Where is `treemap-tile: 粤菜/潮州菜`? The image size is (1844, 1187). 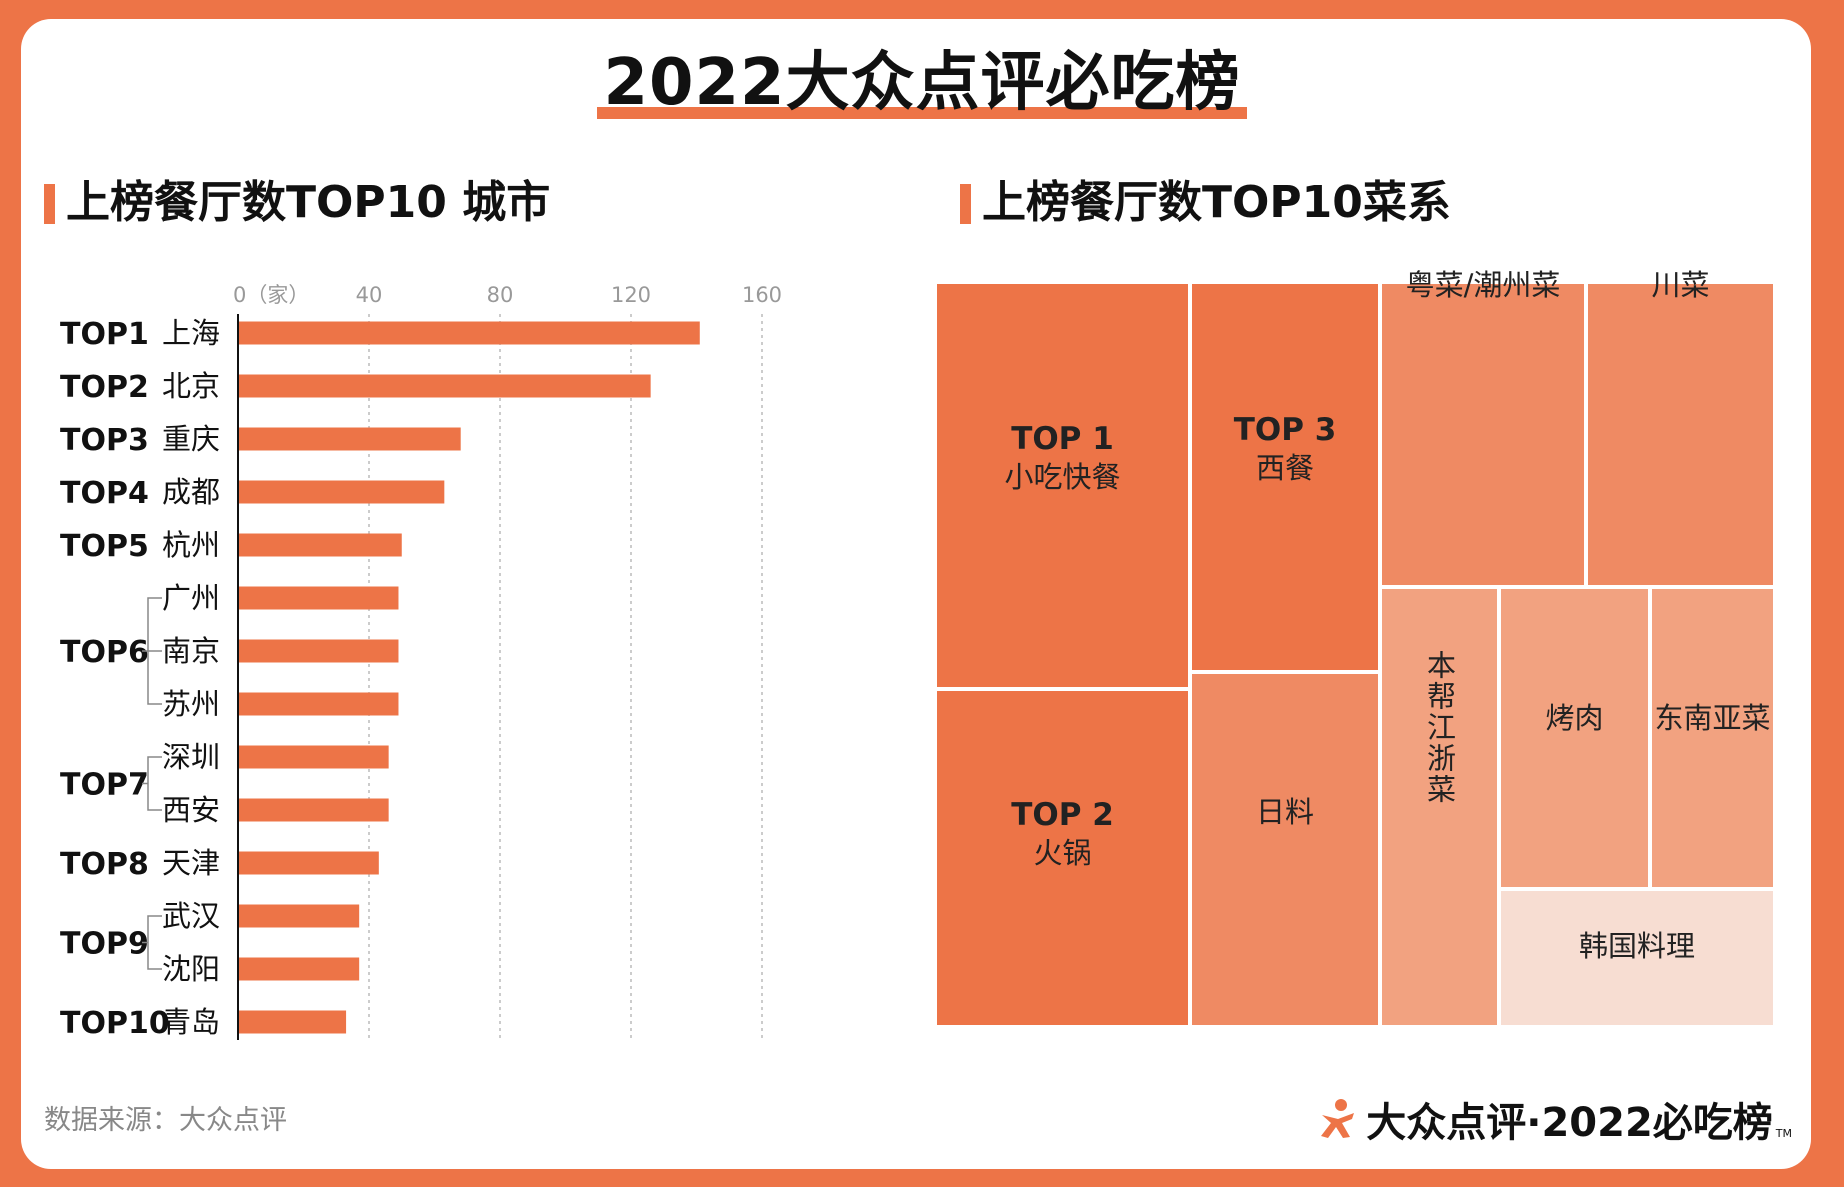
treemap-tile: 粤菜/潮州菜 is located at coordinates (1483, 427).